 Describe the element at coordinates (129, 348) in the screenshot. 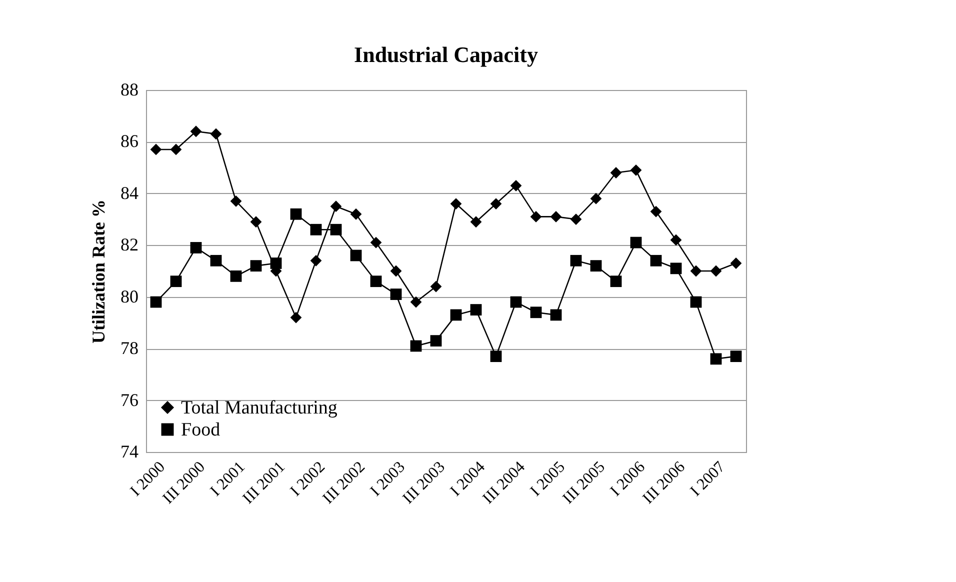

I see `y-tick-label: 78` at that location.